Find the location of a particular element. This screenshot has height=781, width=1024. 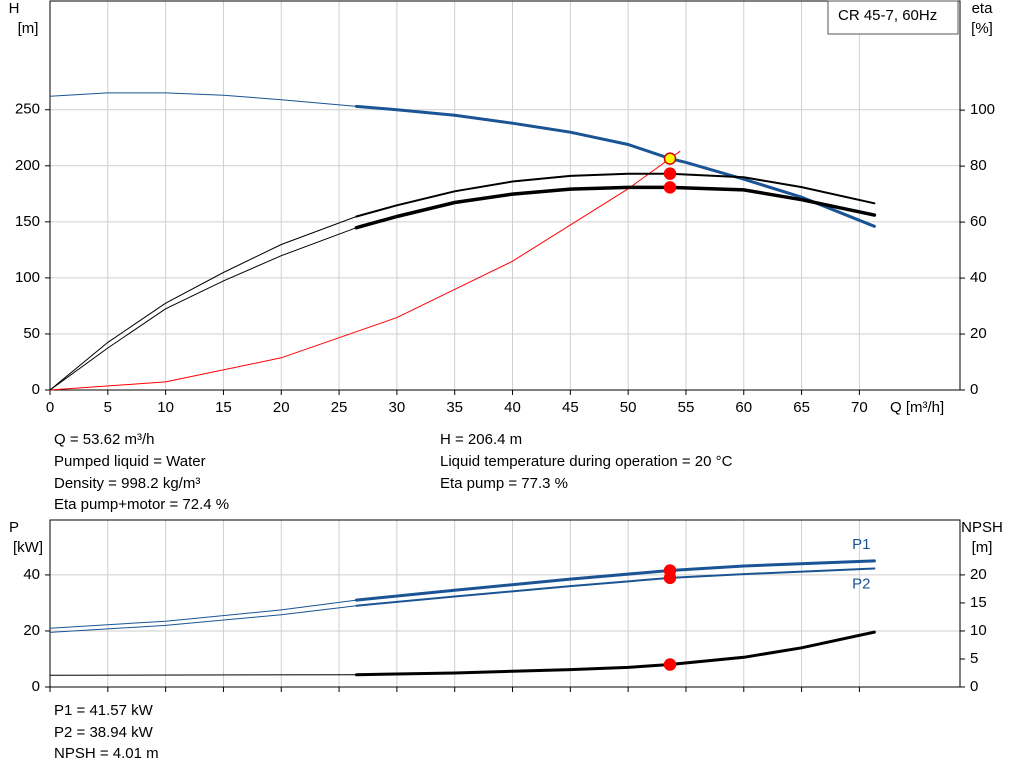

info-text: H = 206.4 m is located at coordinates (481, 439).